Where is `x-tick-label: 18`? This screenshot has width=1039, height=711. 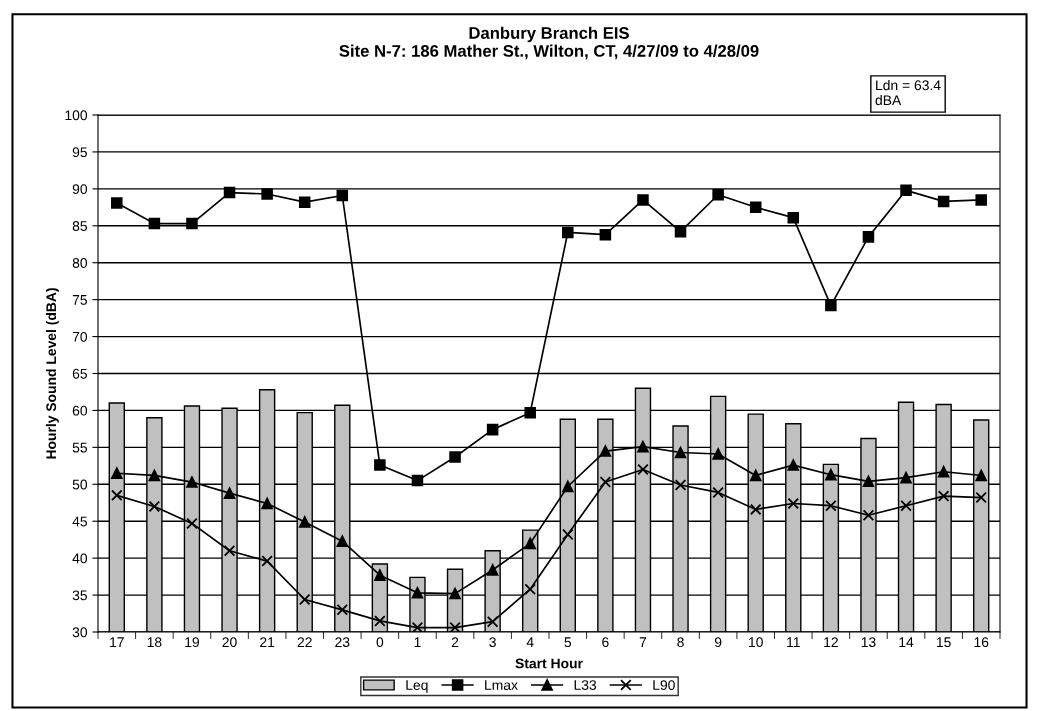 x-tick-label: 18 is located at coordinates (154, 642).